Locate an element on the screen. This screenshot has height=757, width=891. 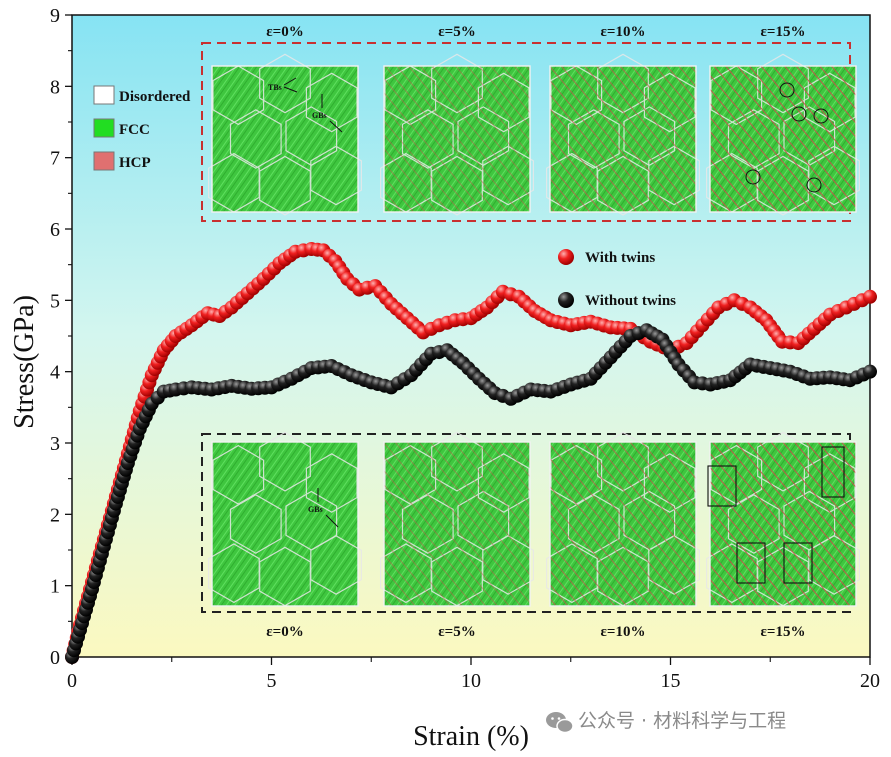
legend-label: With twins is located at coordinates (620, 258).